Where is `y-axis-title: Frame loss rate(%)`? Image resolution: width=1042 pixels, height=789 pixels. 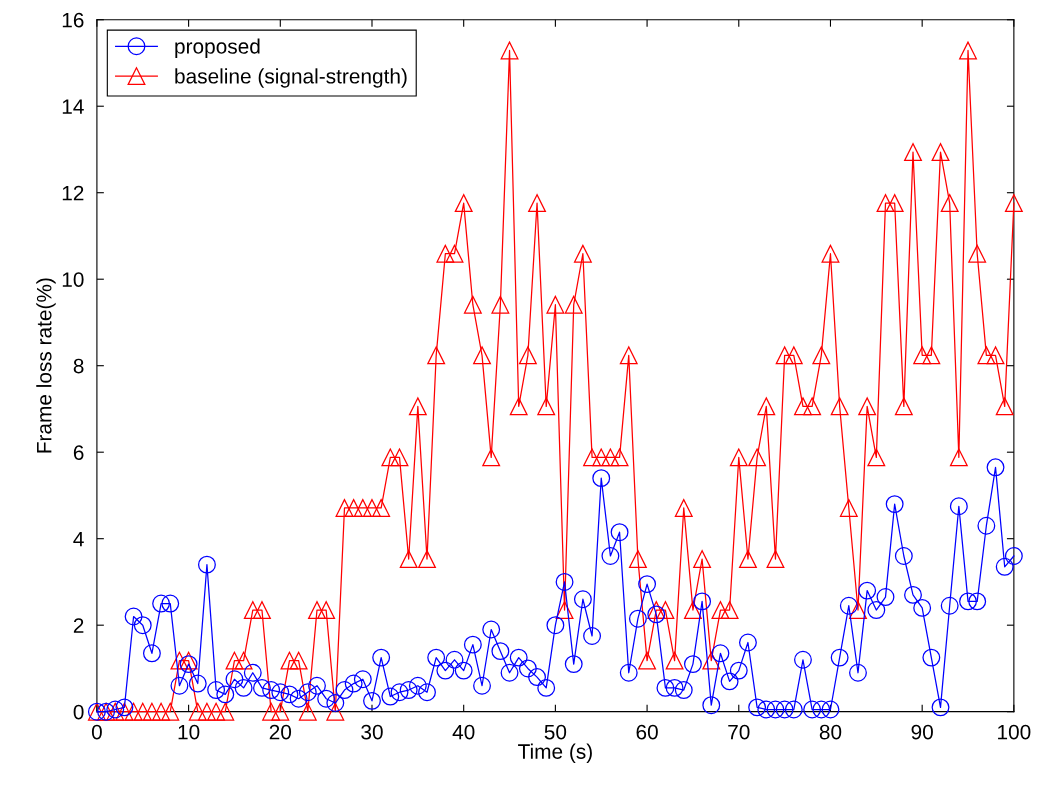 y-axis-title: Frame loss rate(%) is located at coordinates (46, 365).